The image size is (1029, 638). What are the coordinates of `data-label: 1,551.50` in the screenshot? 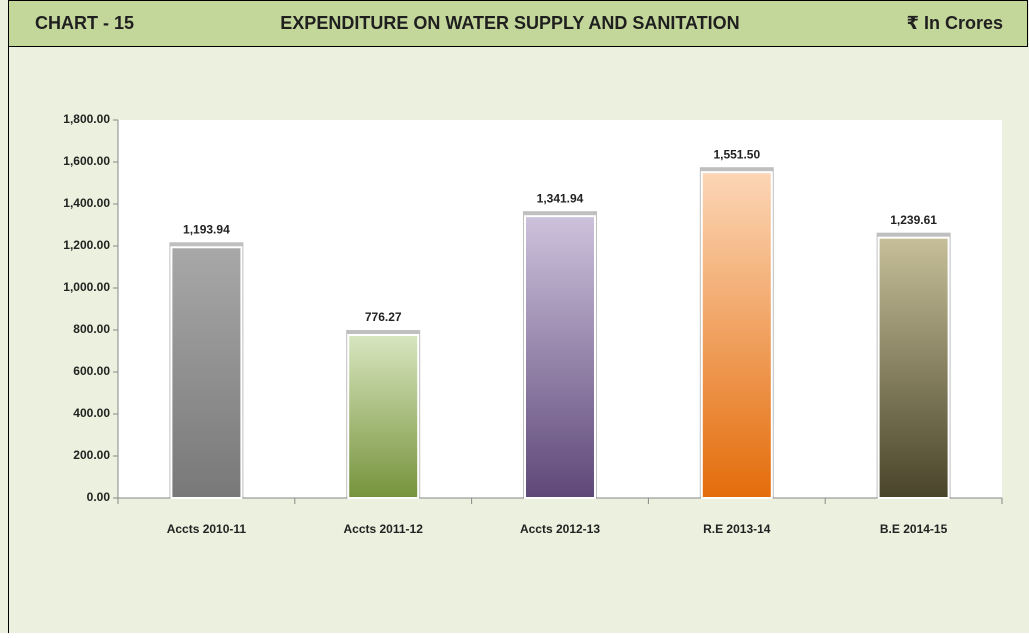 It's located at (736, 154).